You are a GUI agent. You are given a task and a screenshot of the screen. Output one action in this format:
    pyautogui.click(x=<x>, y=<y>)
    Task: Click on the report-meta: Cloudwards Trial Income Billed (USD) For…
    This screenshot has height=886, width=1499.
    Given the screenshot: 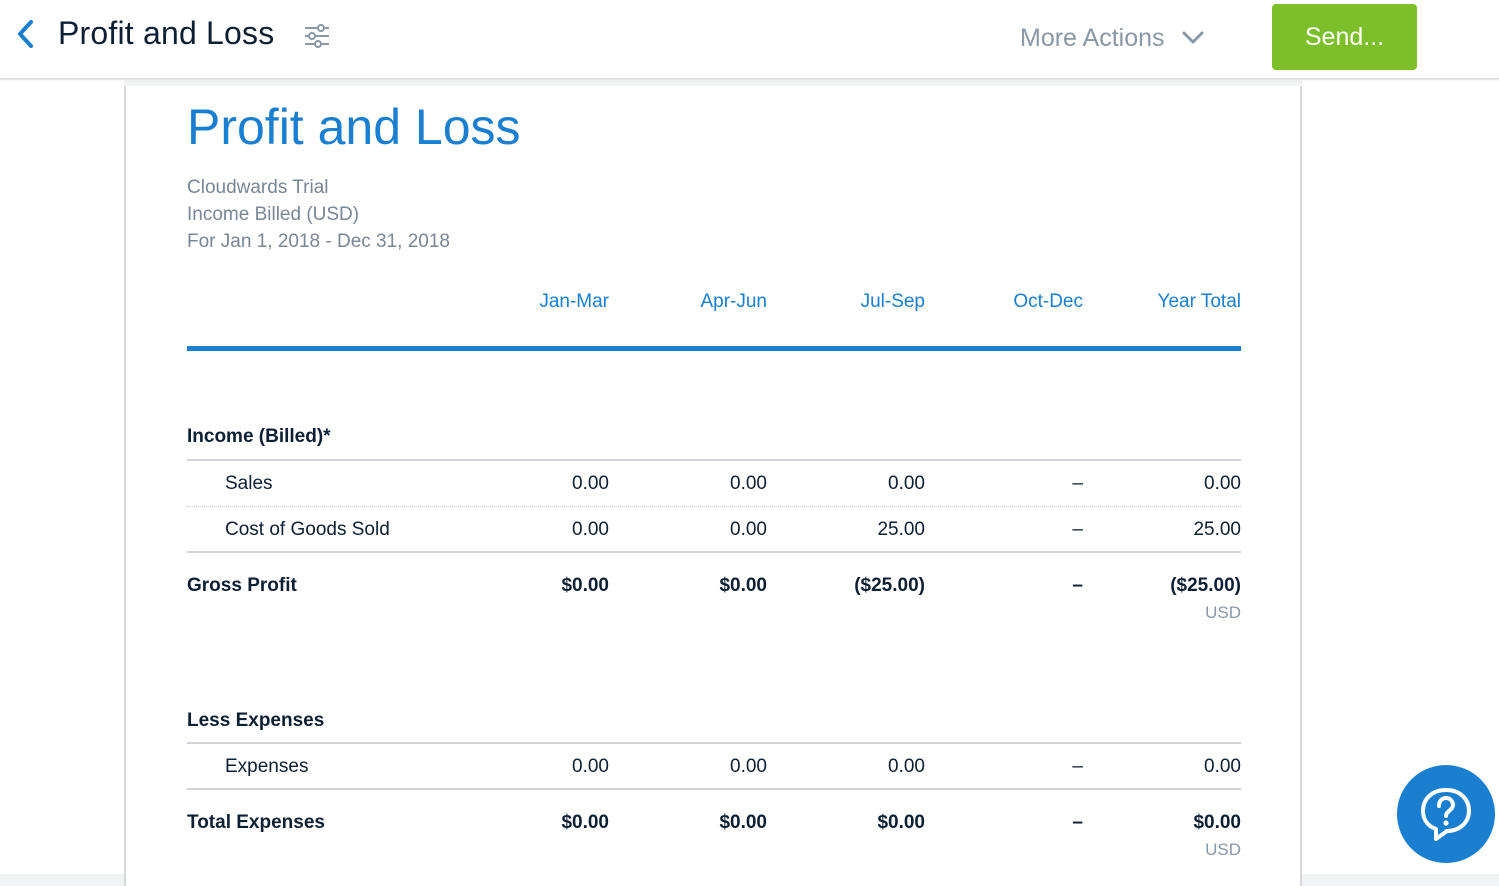 What is the action you would take?
    pyautogui.click(x=318, y=214)
    